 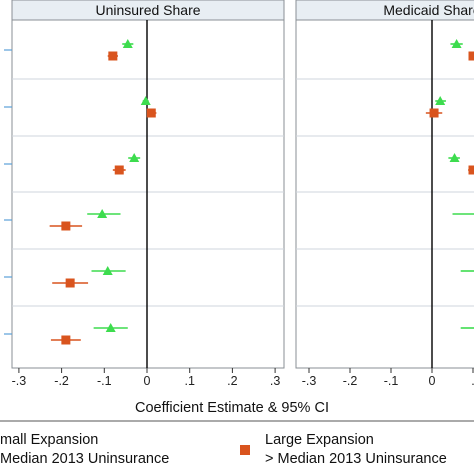 I want to click on x-axis-title: Coefficient Estimate & 95% CI, so click(x=232, y=408).